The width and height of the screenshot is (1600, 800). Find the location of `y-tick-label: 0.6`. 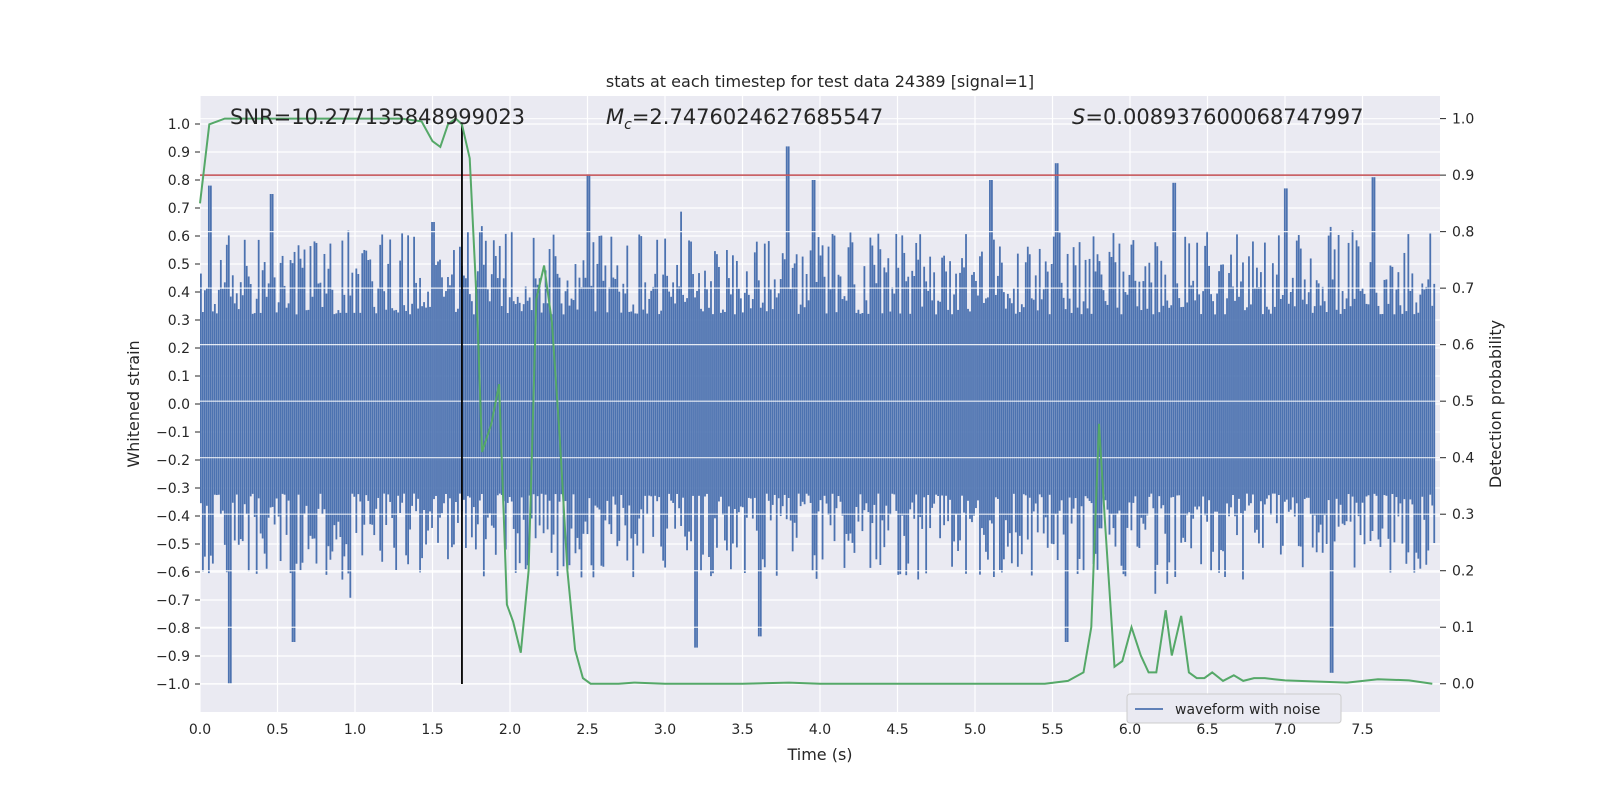

y-tick-label: 0.6 is located at coordinates (179, 237).